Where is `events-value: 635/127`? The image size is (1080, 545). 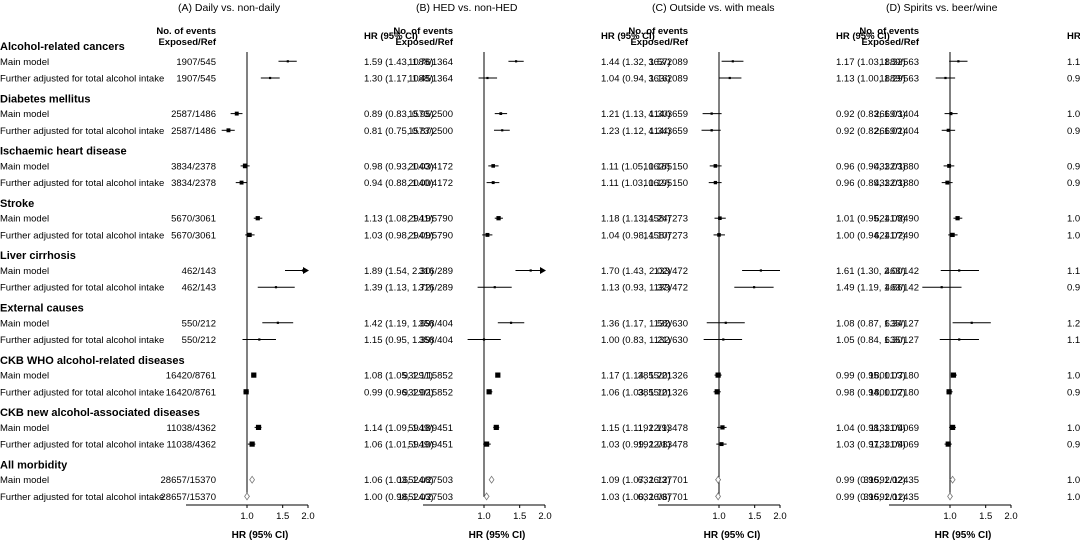 events-value: 635/127 is located at coordinates (902, 323).